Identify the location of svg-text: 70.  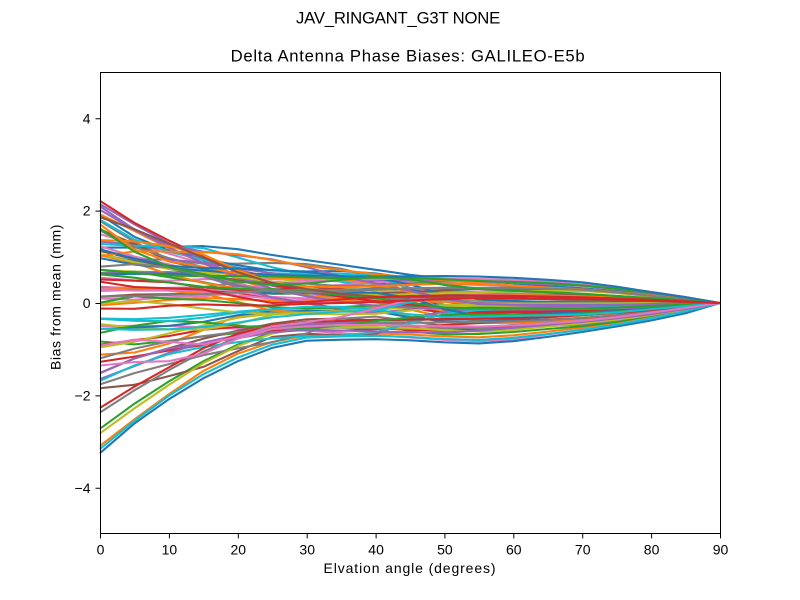
(583, 550).